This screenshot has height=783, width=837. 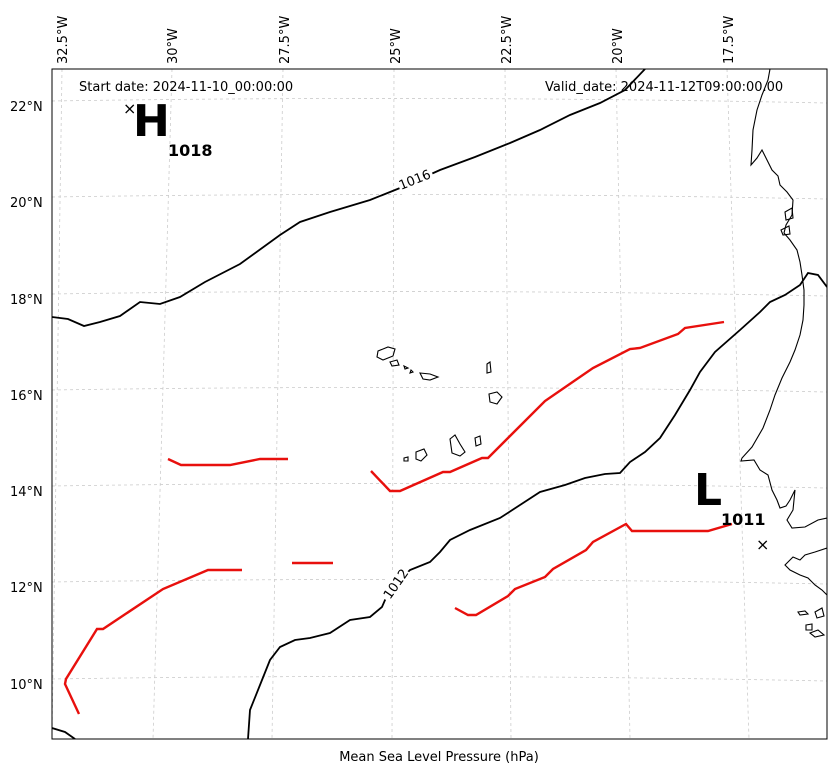 I want to click on island-sao-vicente, so click(x=394, y=363).